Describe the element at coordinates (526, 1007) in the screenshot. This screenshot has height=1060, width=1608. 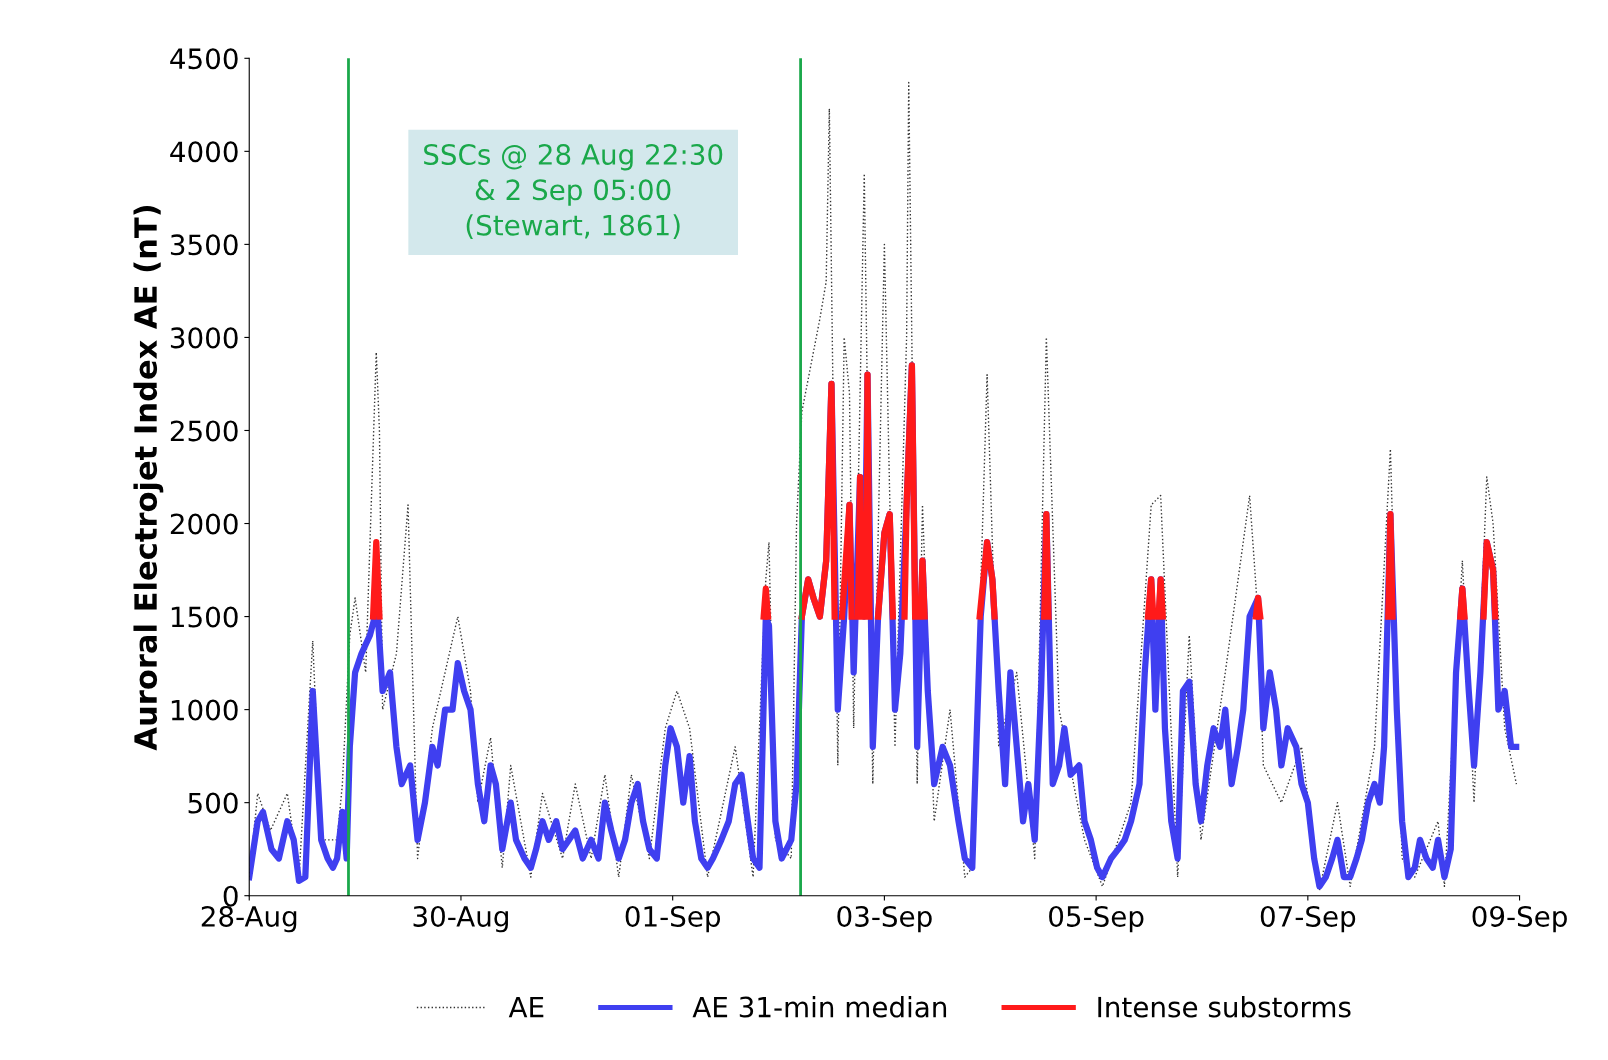
I see `legend-label: AE` at that location.